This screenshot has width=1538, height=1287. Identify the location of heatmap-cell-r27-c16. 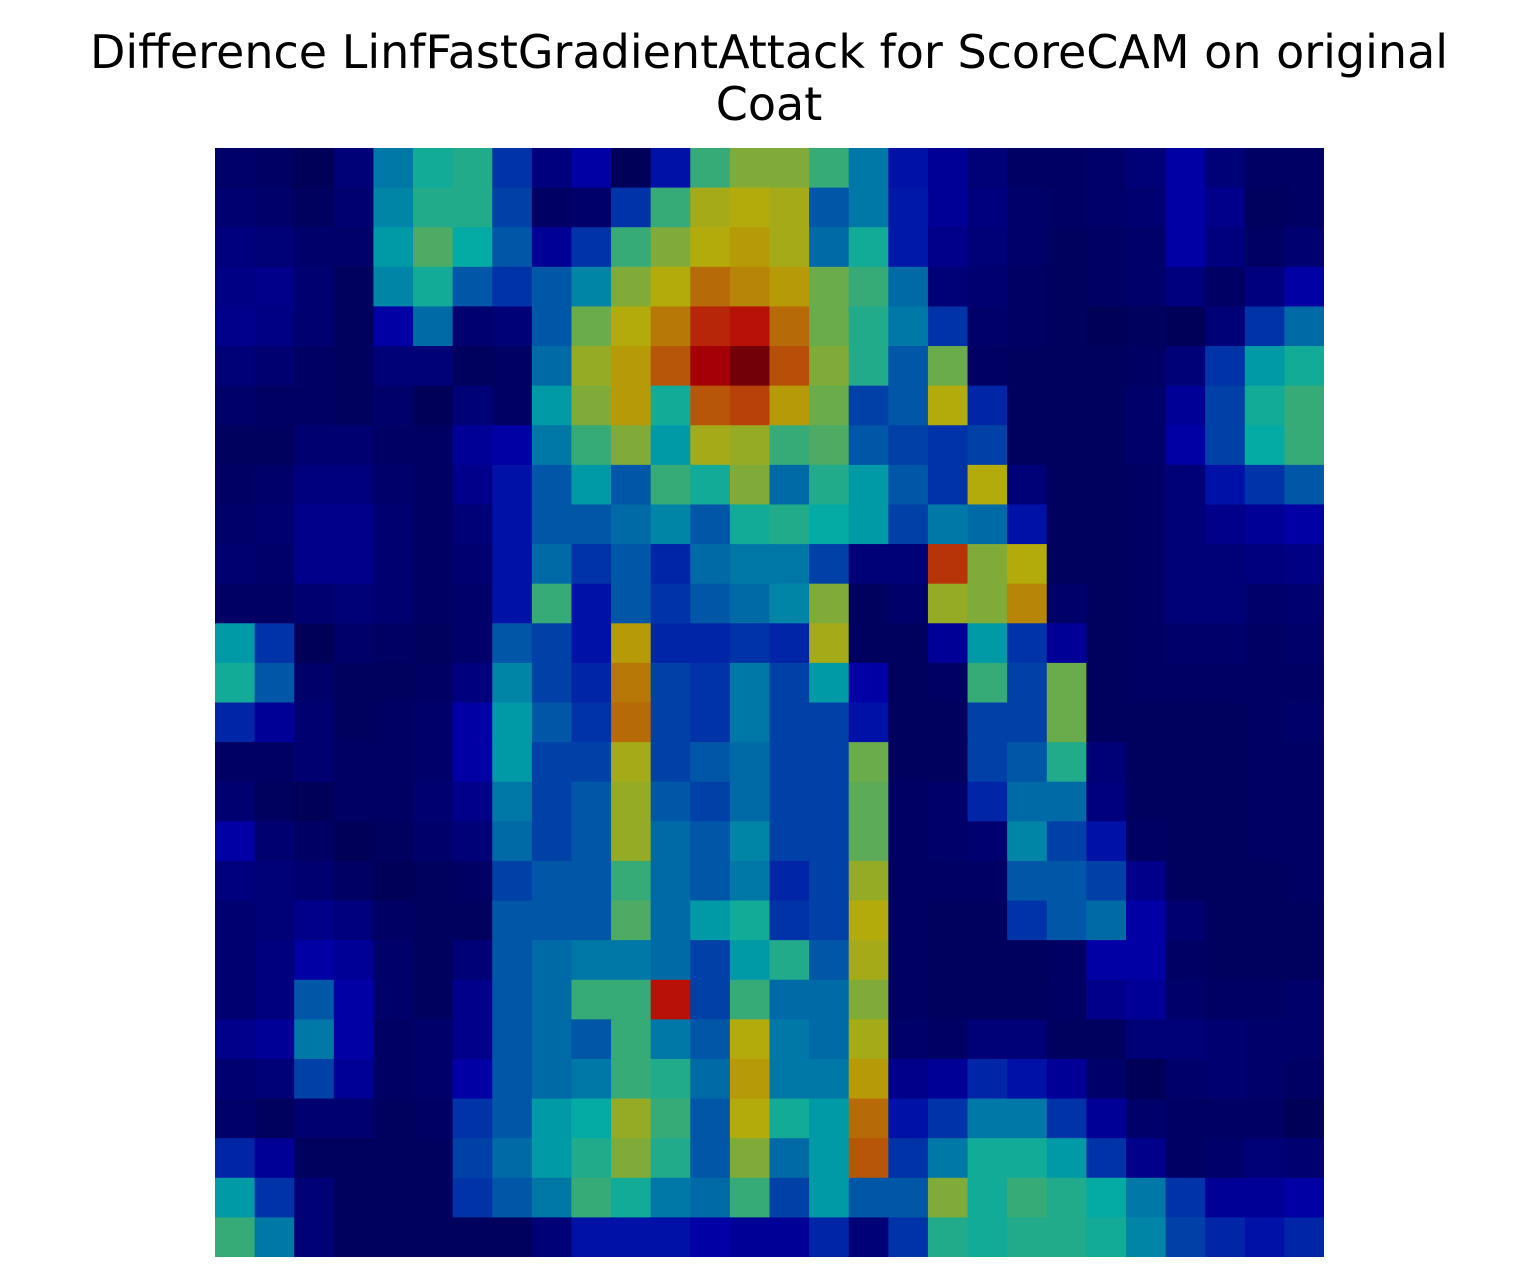
(868, 1237).